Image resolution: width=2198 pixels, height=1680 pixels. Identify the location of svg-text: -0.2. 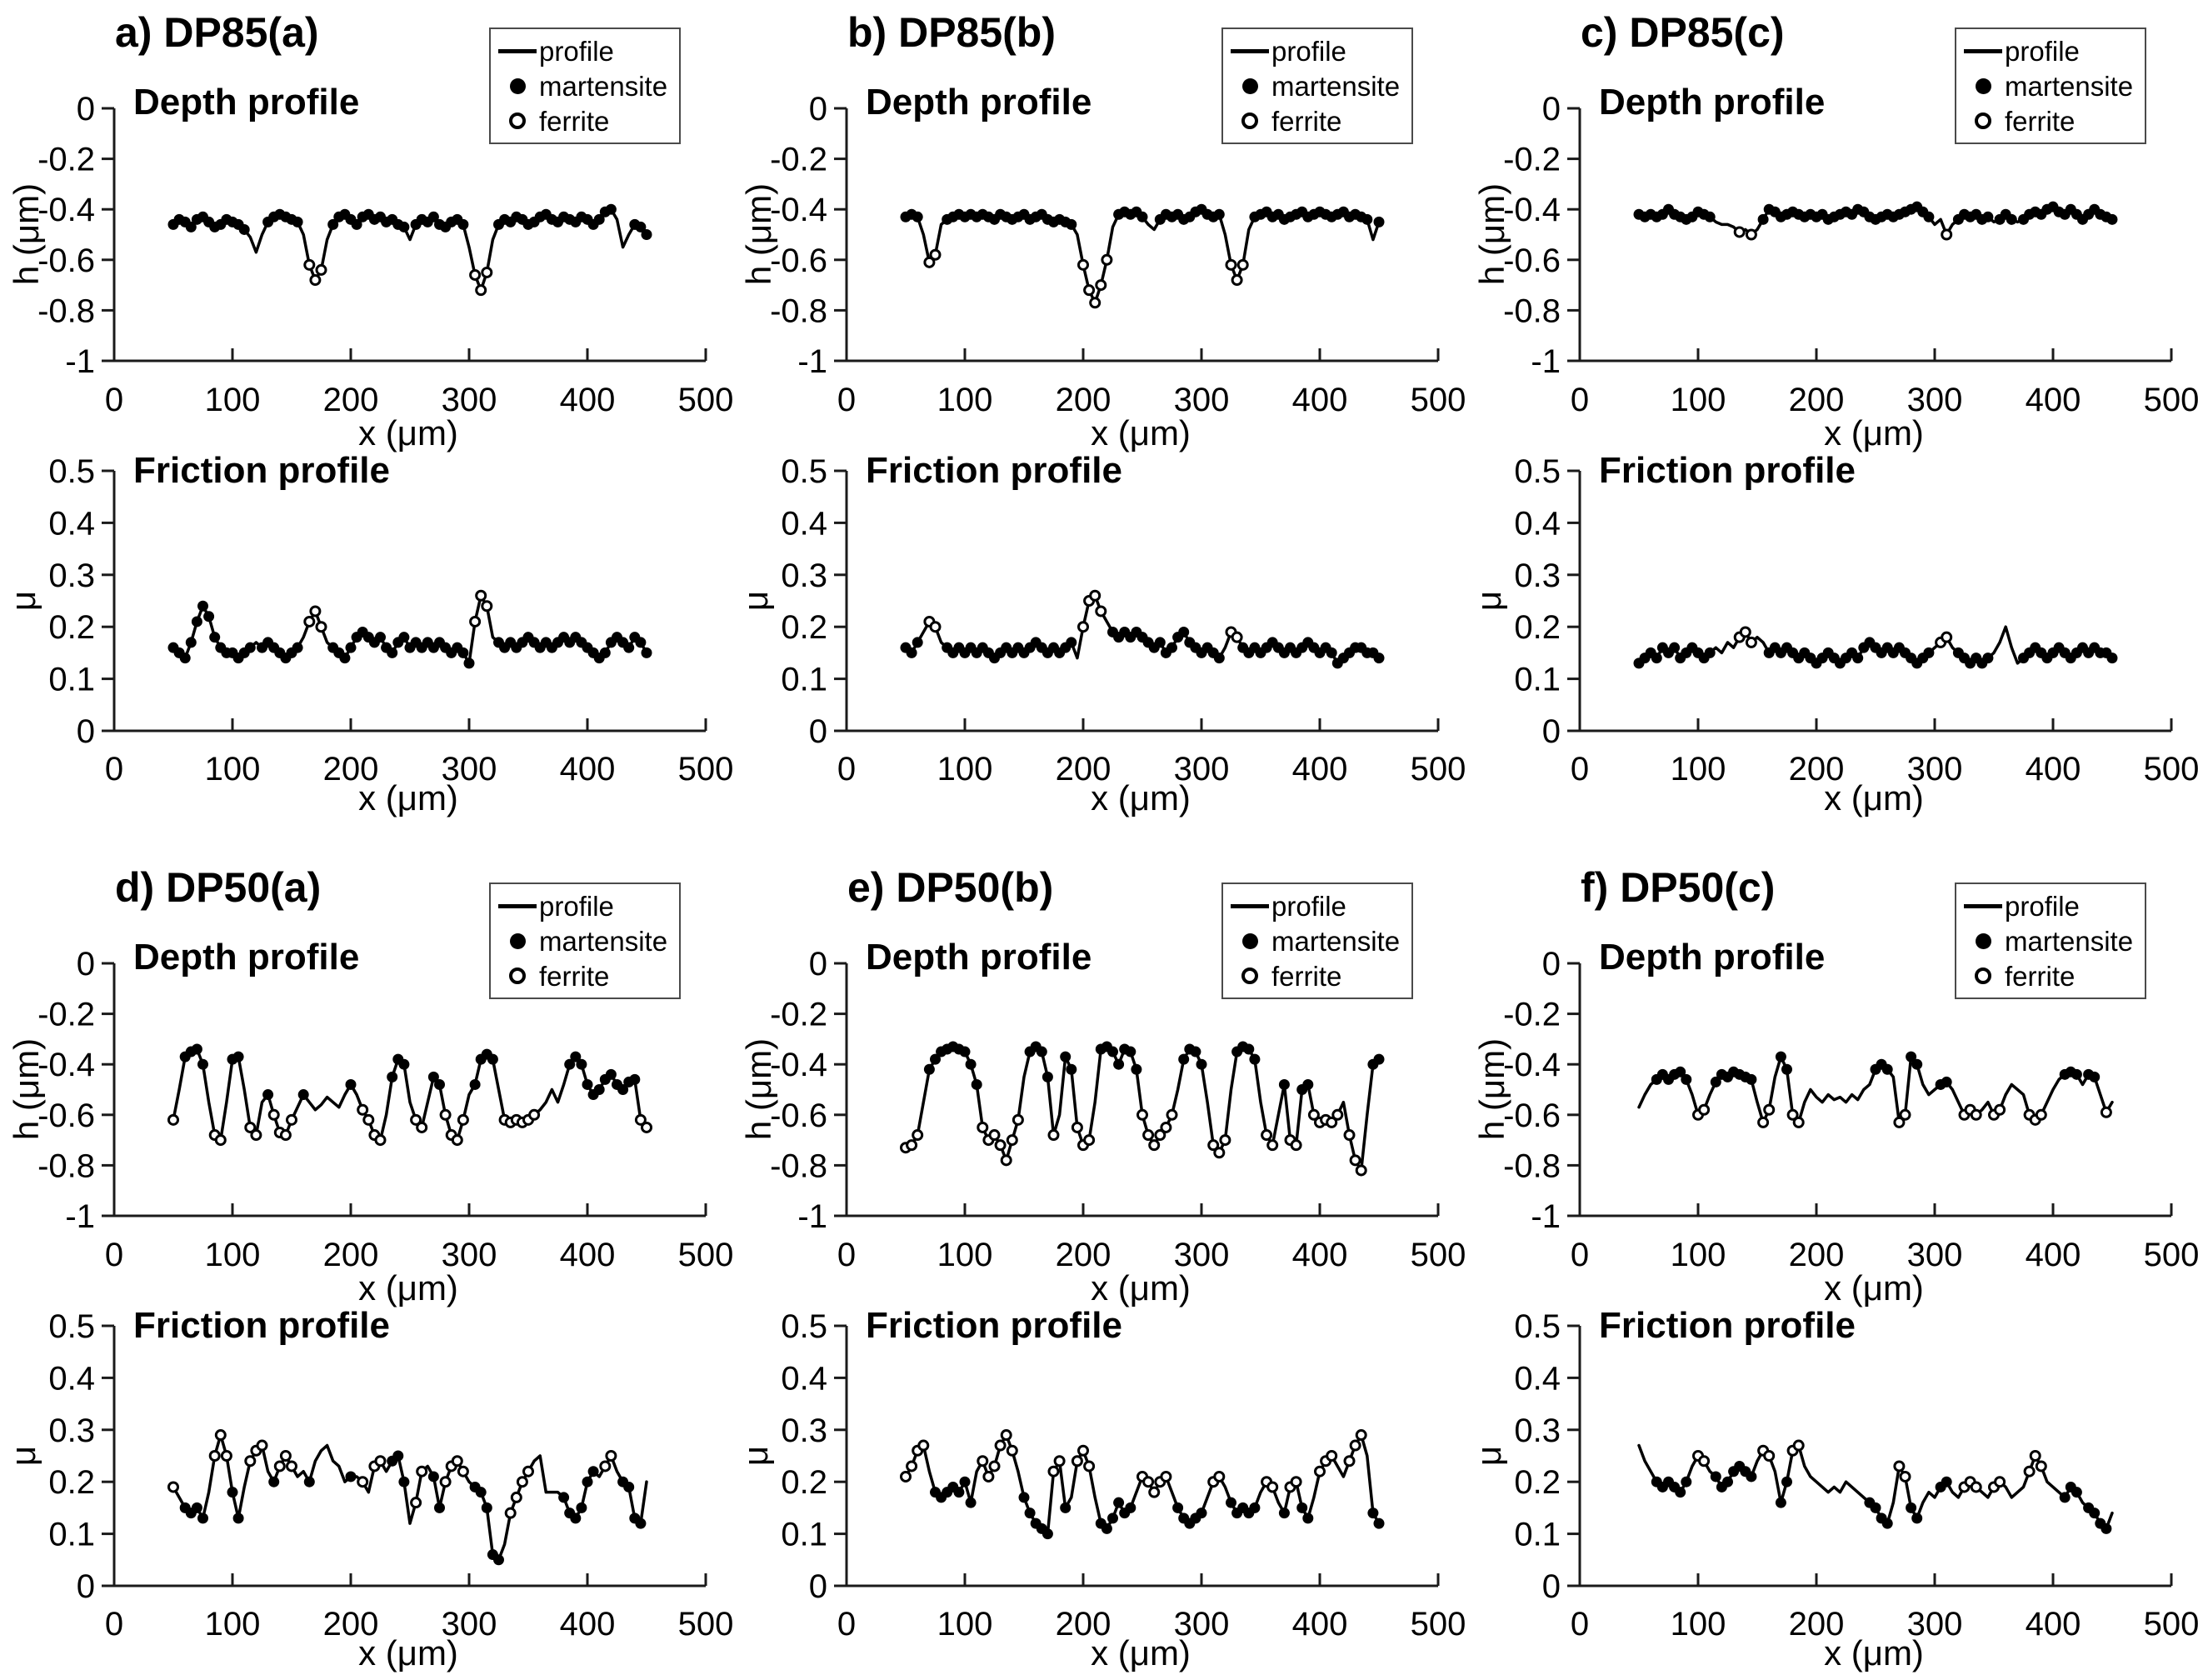
(798, 160).